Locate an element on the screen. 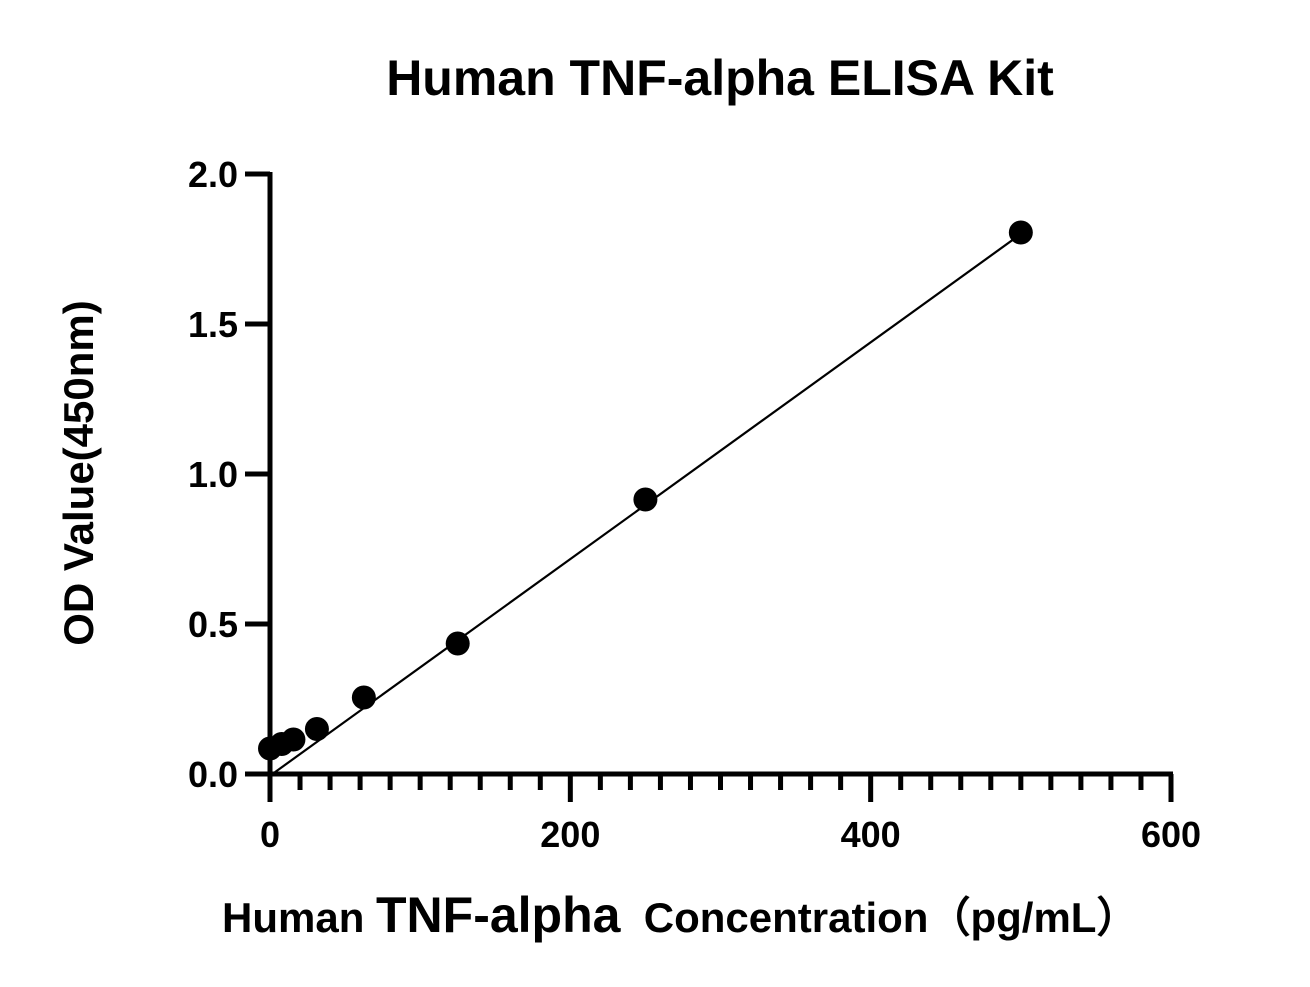 The width and height of the screenshot is (1310, 987). x-axis-label-part-2: TNF-alpha is located at coordinates (499, 915).